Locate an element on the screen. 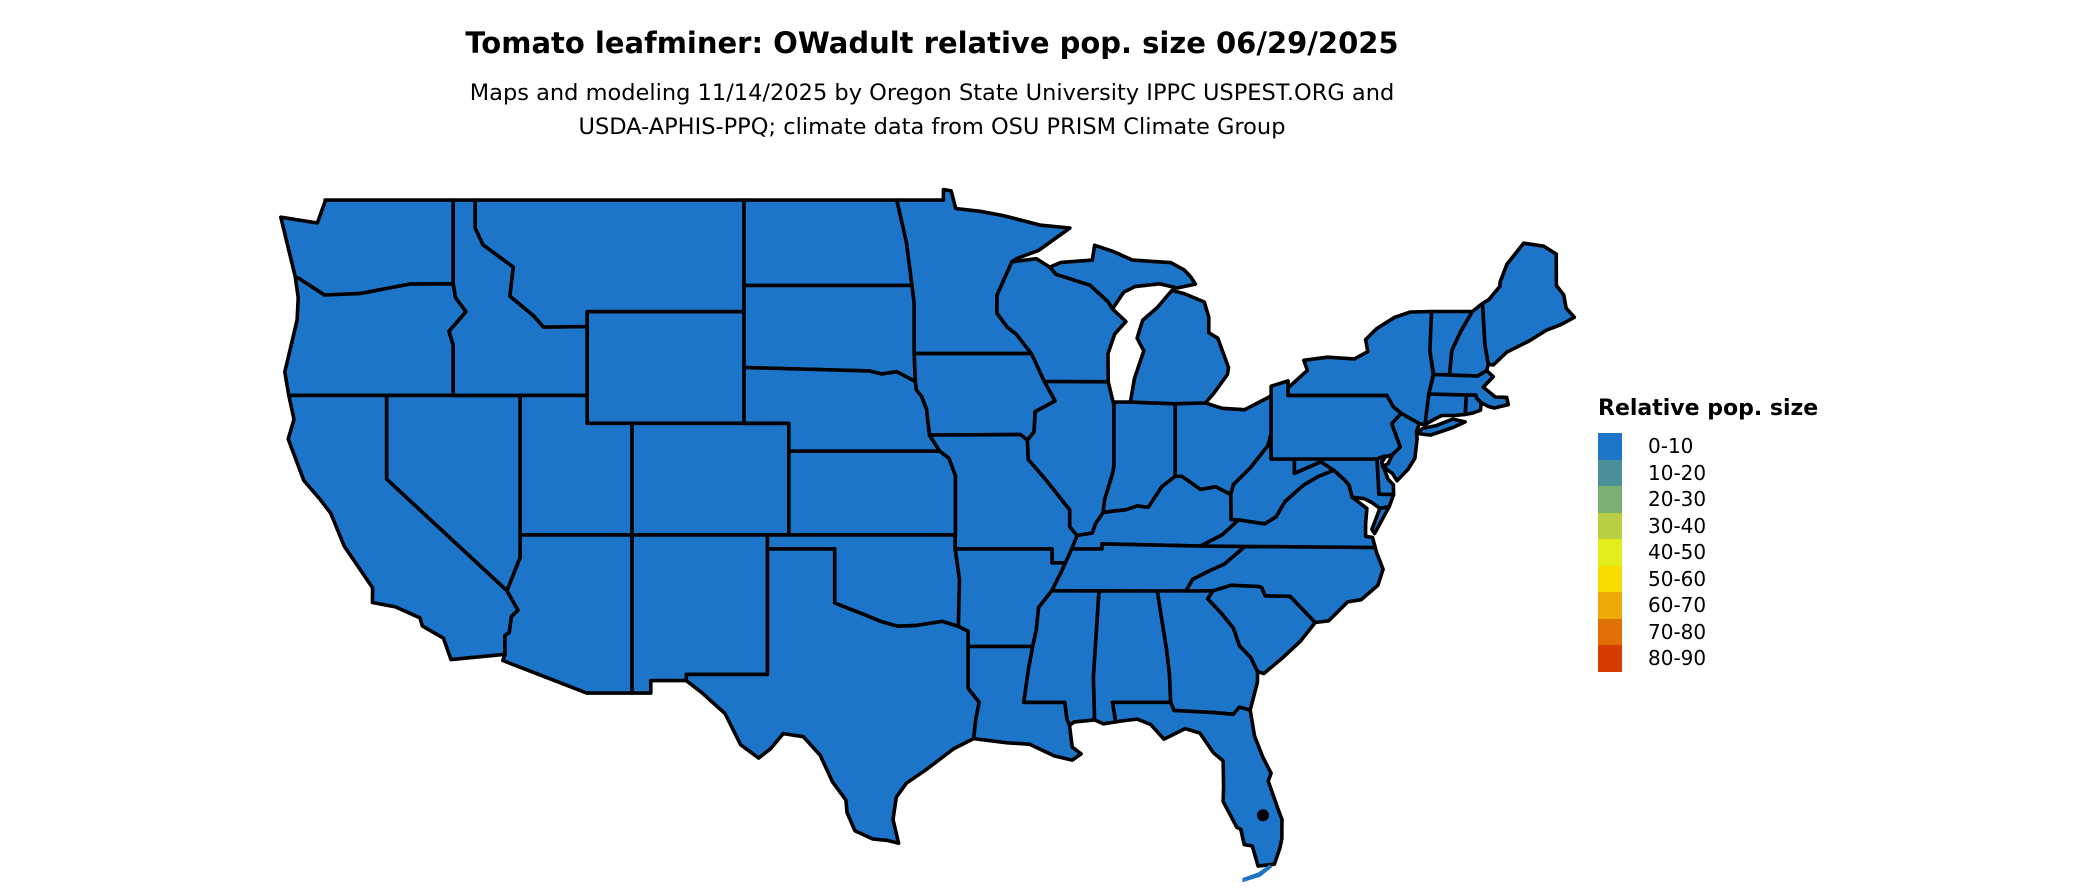  state-TX is located at coordinates (832, 696).